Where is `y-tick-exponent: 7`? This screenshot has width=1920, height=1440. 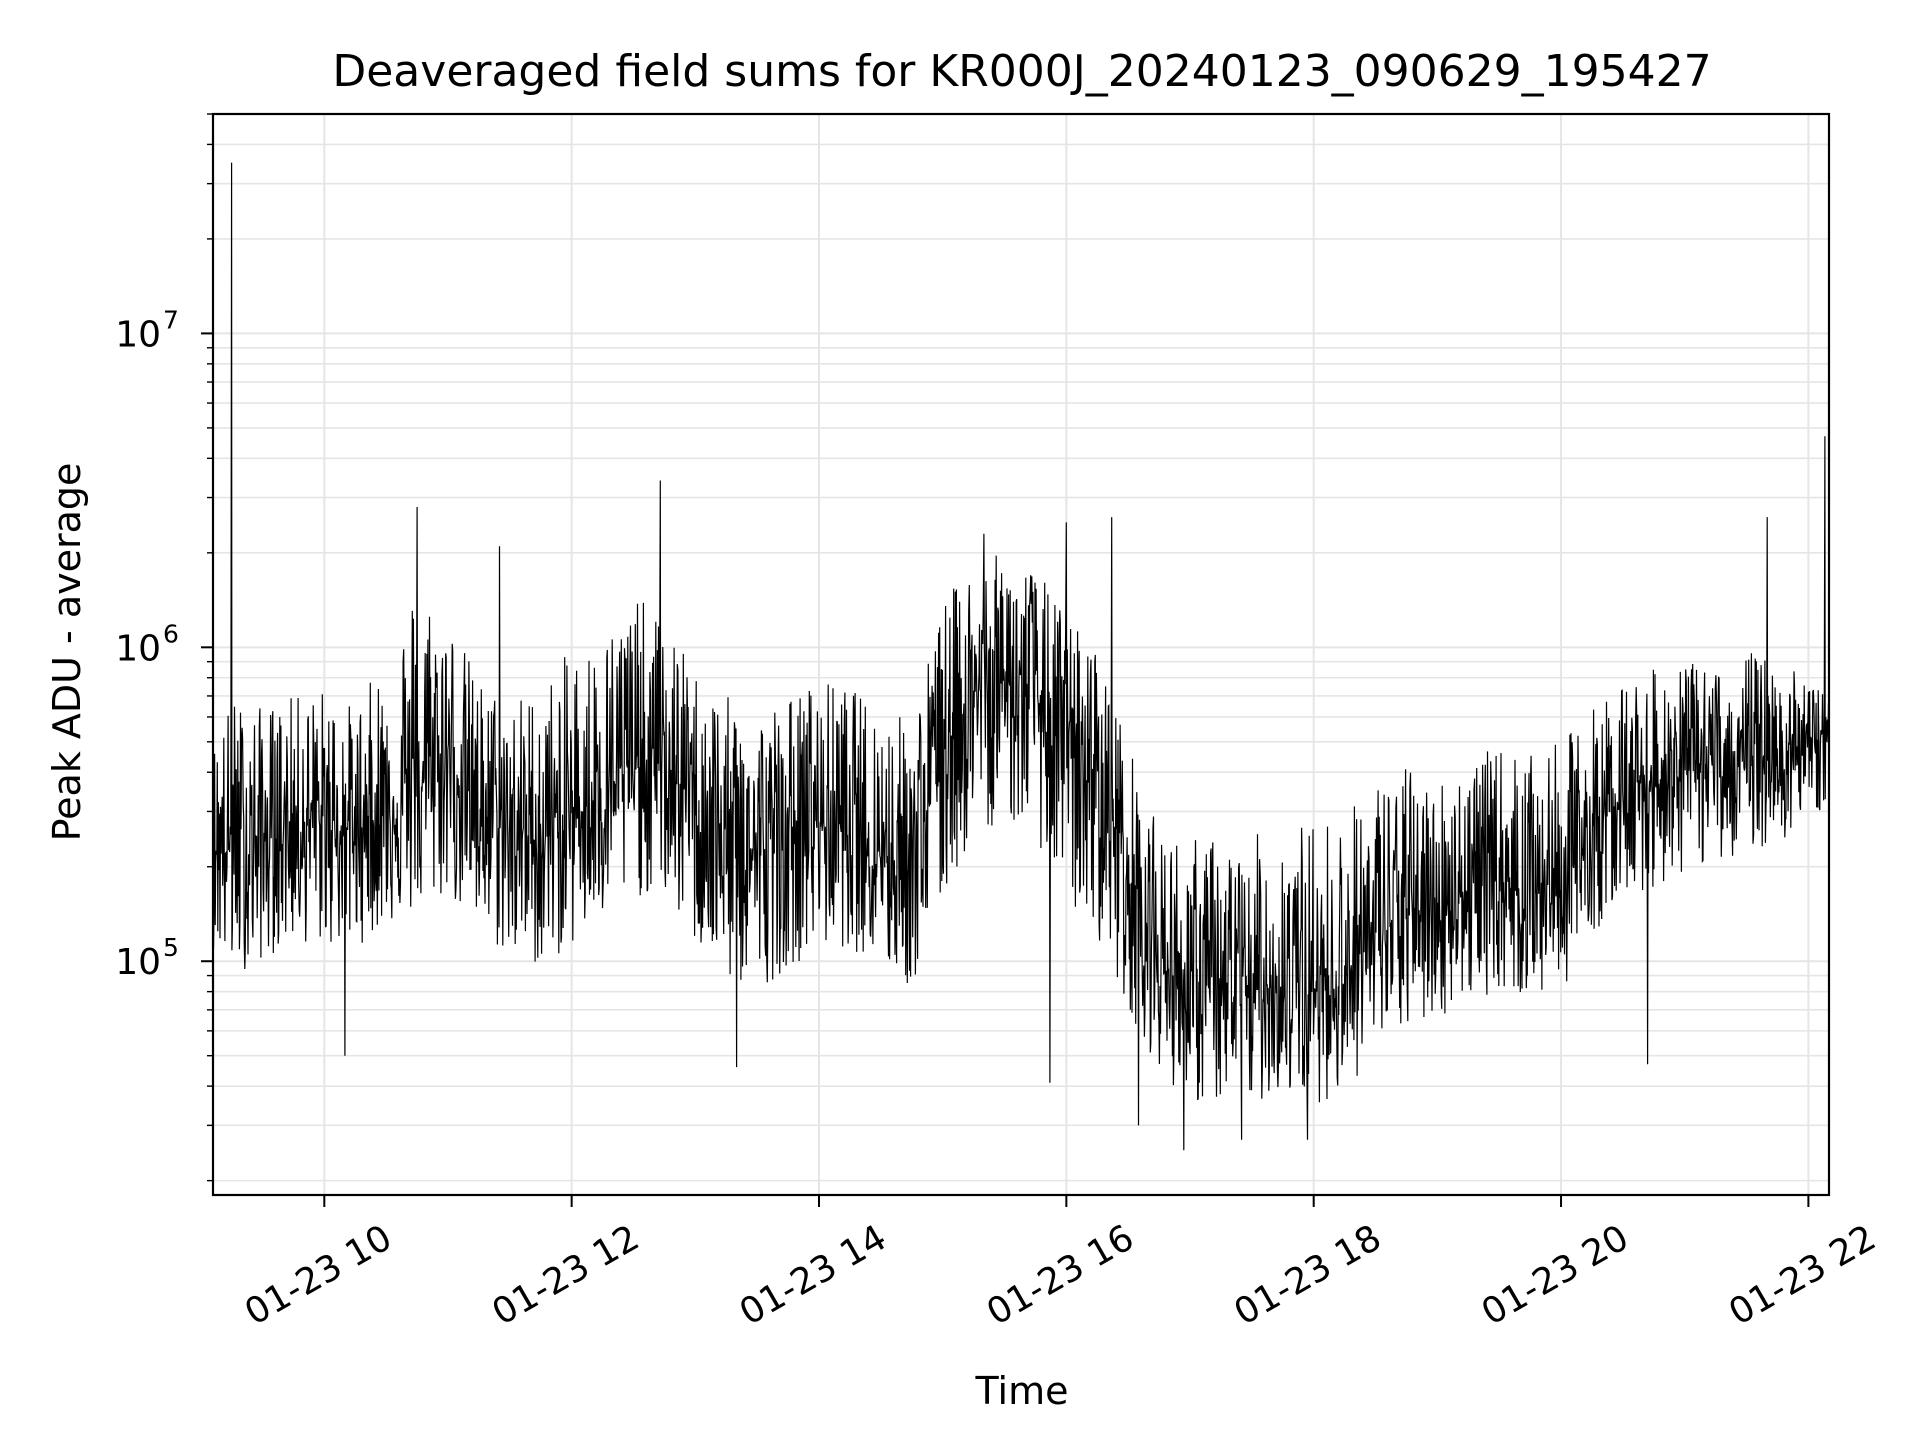 y-tick-exponent: 7 is located at coordinates (171, 319).